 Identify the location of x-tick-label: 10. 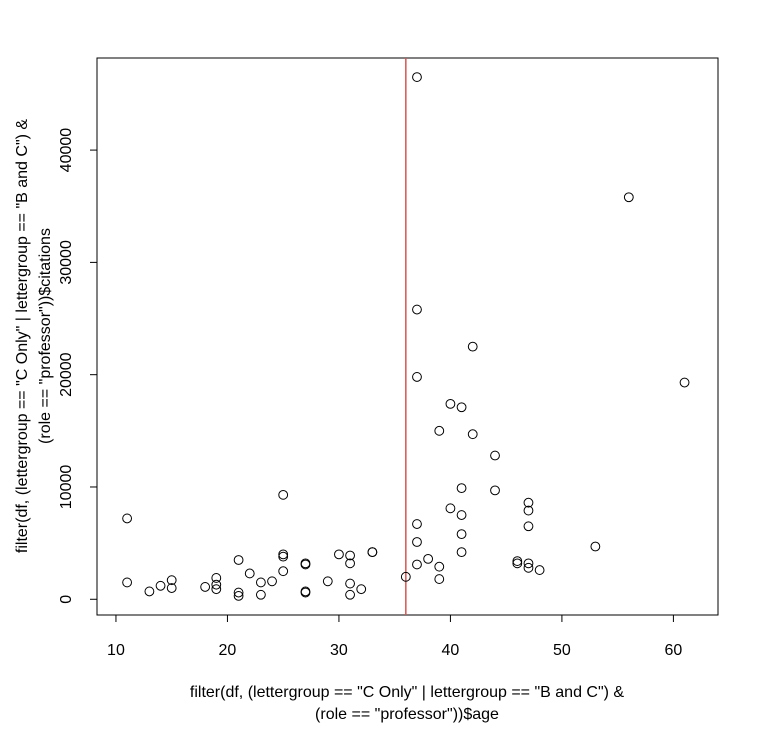
(116, 650).